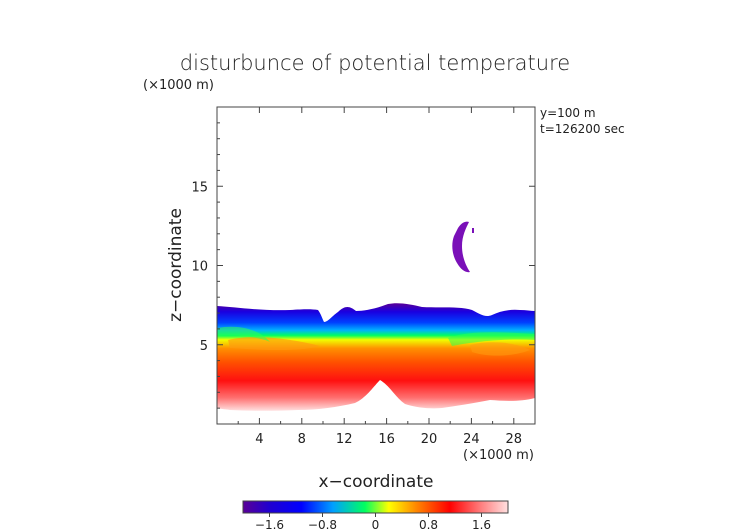 Image resolution: width=752 pixels, height=532 pixels. Describe the element at coordinates (491, 339) in the screenshot. I see `green-band-right` at that location.